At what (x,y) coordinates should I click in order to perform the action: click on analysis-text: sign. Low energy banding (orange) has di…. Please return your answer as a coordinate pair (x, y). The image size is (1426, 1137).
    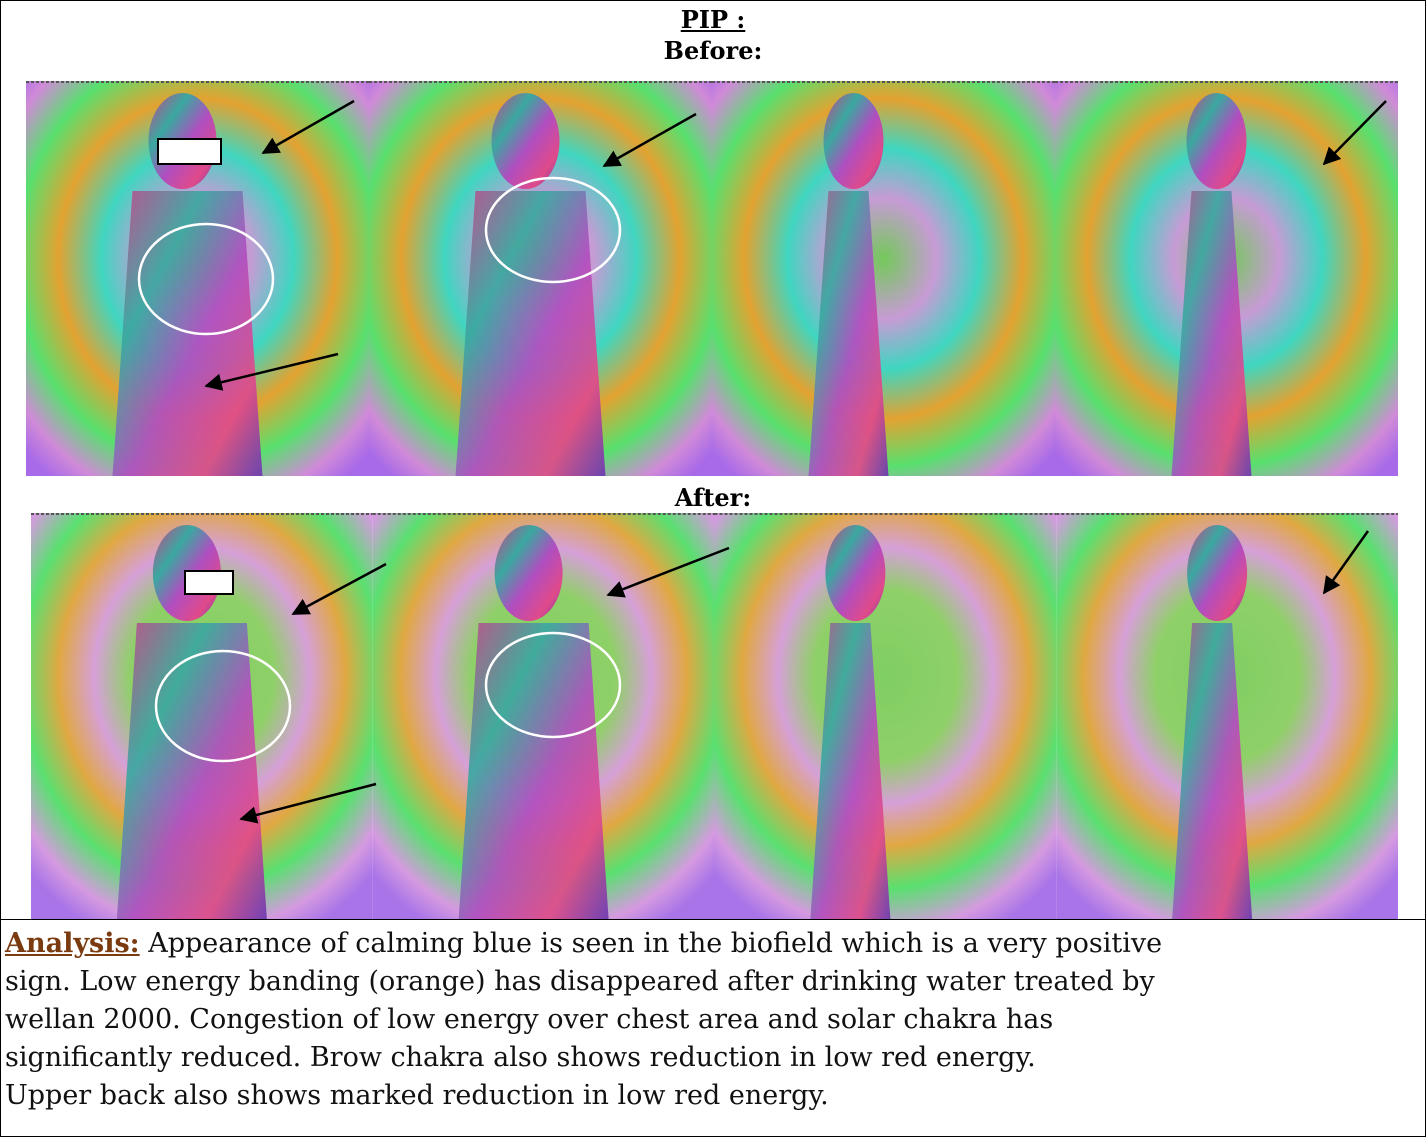
    Looking at the image, I should click on (580, 981).